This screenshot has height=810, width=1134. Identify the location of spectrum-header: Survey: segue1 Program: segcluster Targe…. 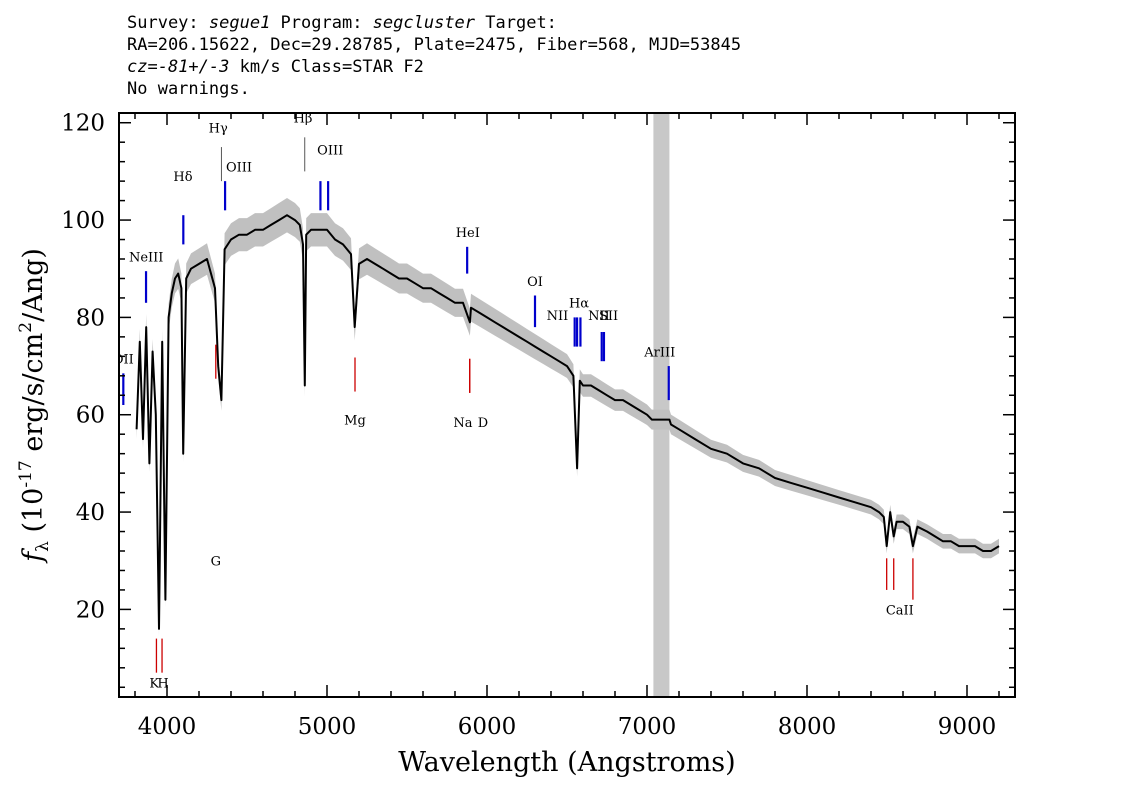
(434, 56).